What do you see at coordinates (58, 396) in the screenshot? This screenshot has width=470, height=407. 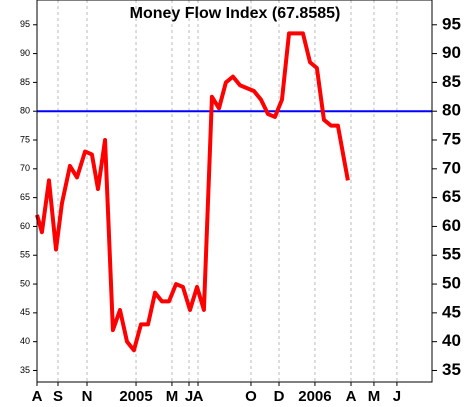 I see `x-tick-label: S` at bounding box center [58, 396].